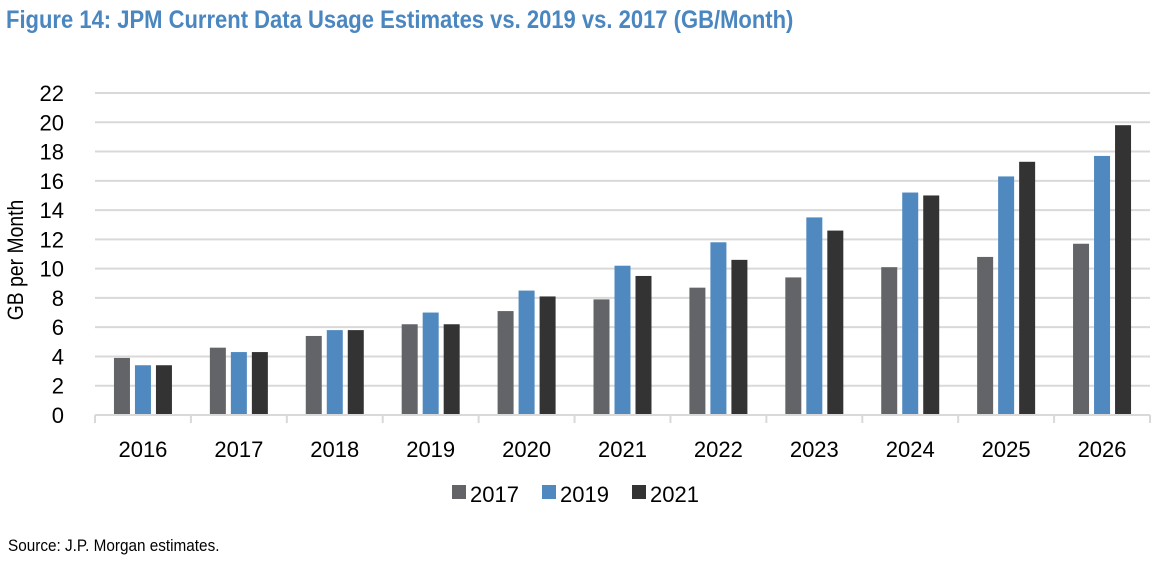 Image resolution: width=1151 pixels, height=563 pixels. What do you see at coordinates (163, 390) in the screenshot?
I see `bar-2021-2016` at bounding box center [163, 390].